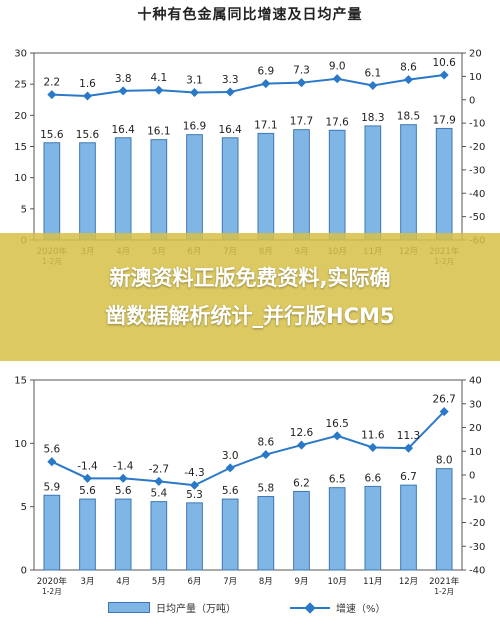 This screenshot has height=625, width=500. Describe the element at coordinates (372, 478) in the screenshot. I see `bottom-bar-label: 6.6` at that location.